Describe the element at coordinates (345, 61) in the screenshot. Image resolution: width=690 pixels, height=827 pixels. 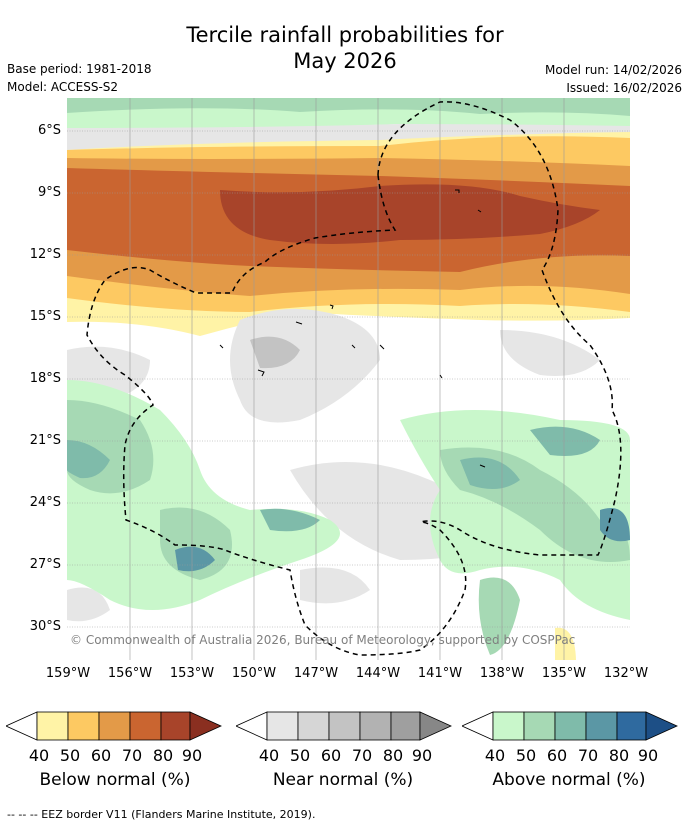
I see `title-line-2: May 2026` at that location.